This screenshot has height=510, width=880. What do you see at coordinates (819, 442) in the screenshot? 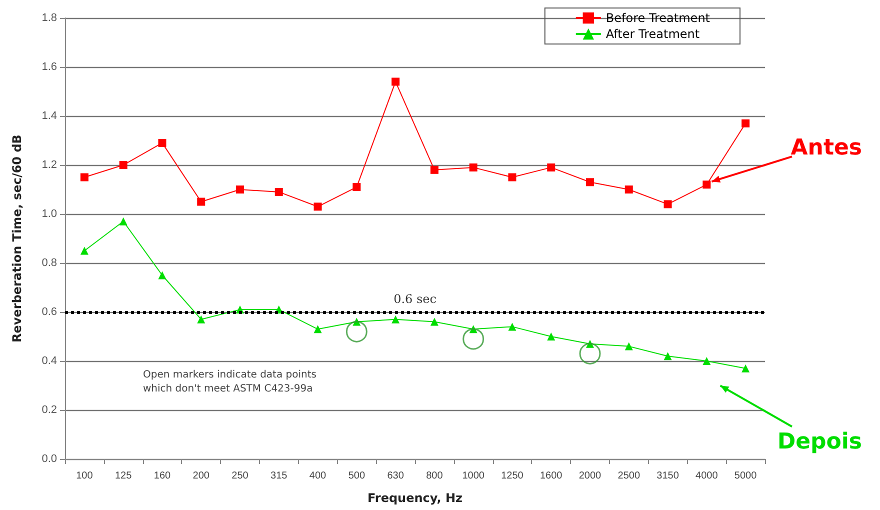
I see `text: Depois` at bounding box center [819, 442].